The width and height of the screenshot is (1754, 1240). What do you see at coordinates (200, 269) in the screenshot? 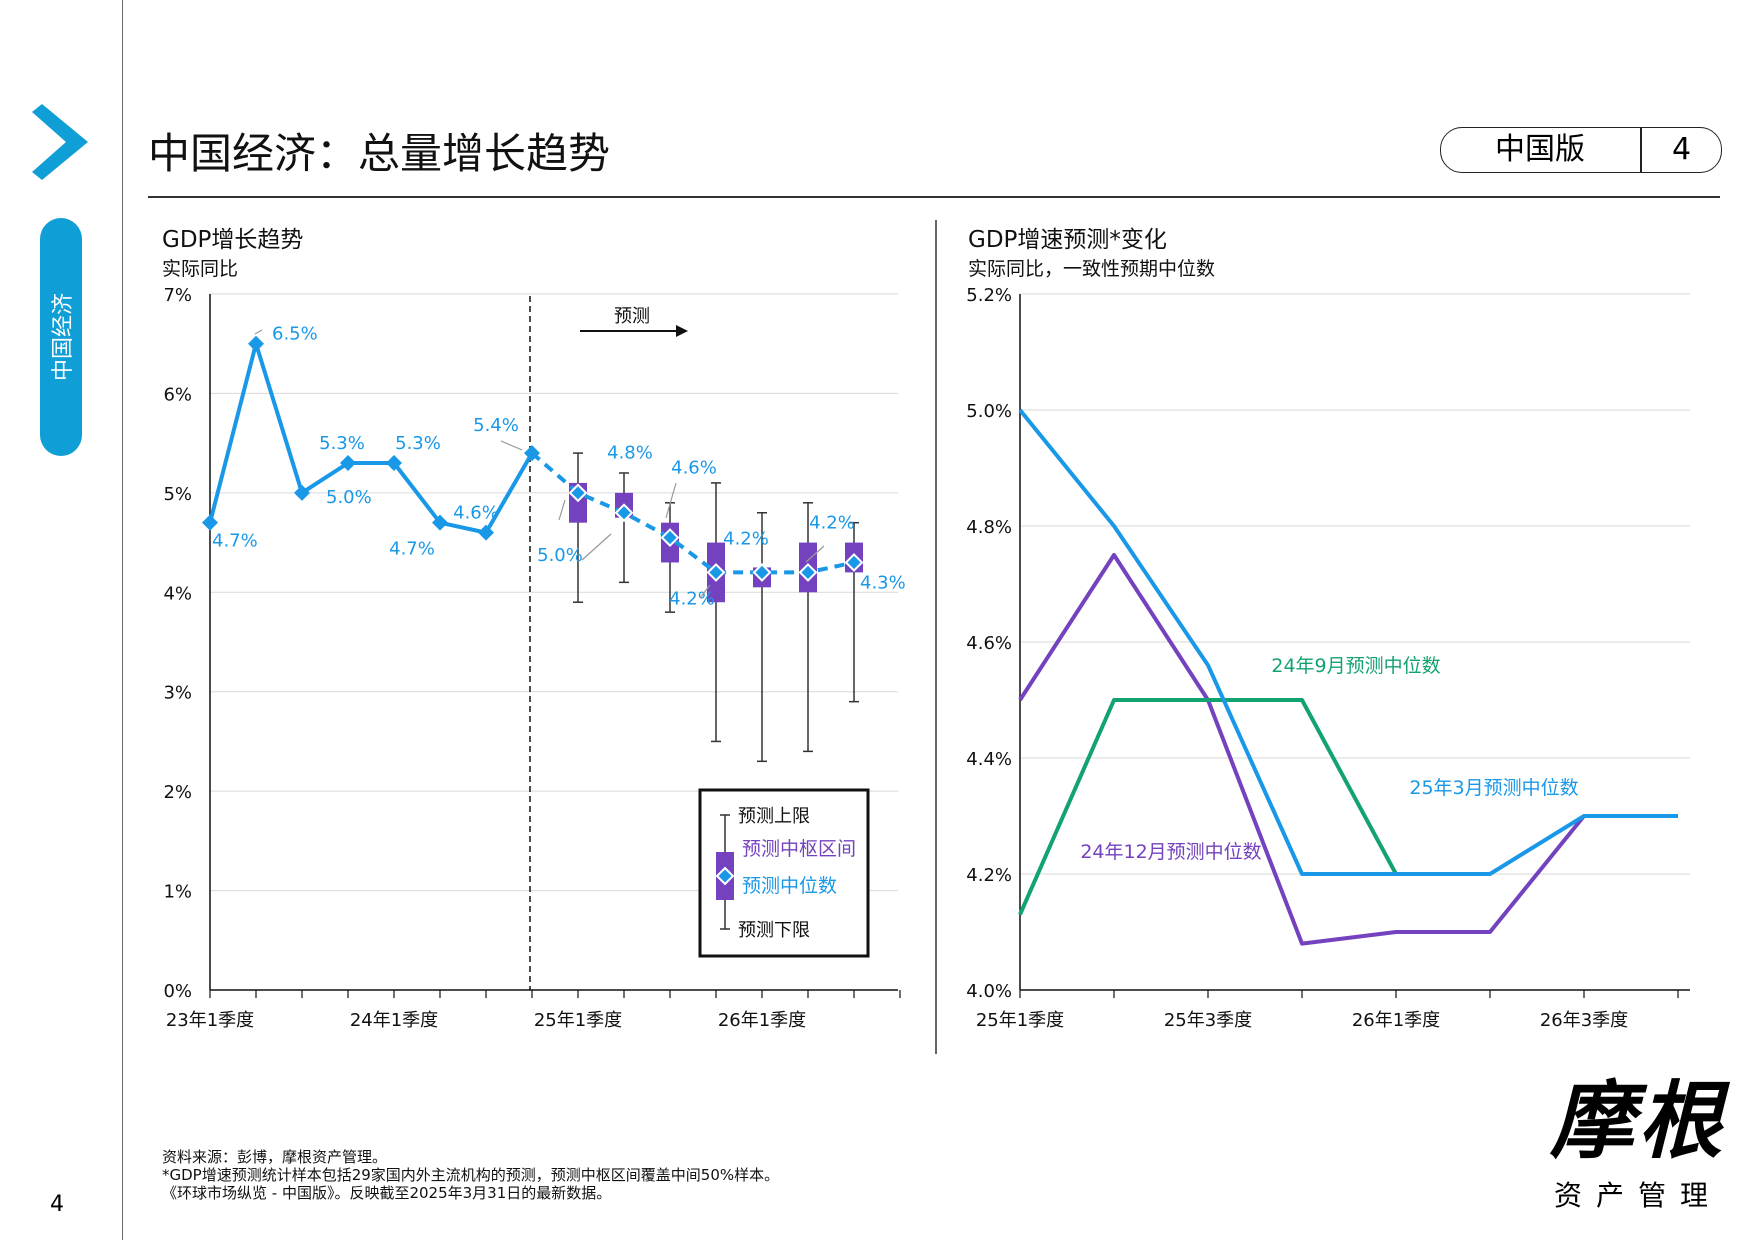
I see `left-chart-subtitle: 实际同比` at bounding box center [200, 269].